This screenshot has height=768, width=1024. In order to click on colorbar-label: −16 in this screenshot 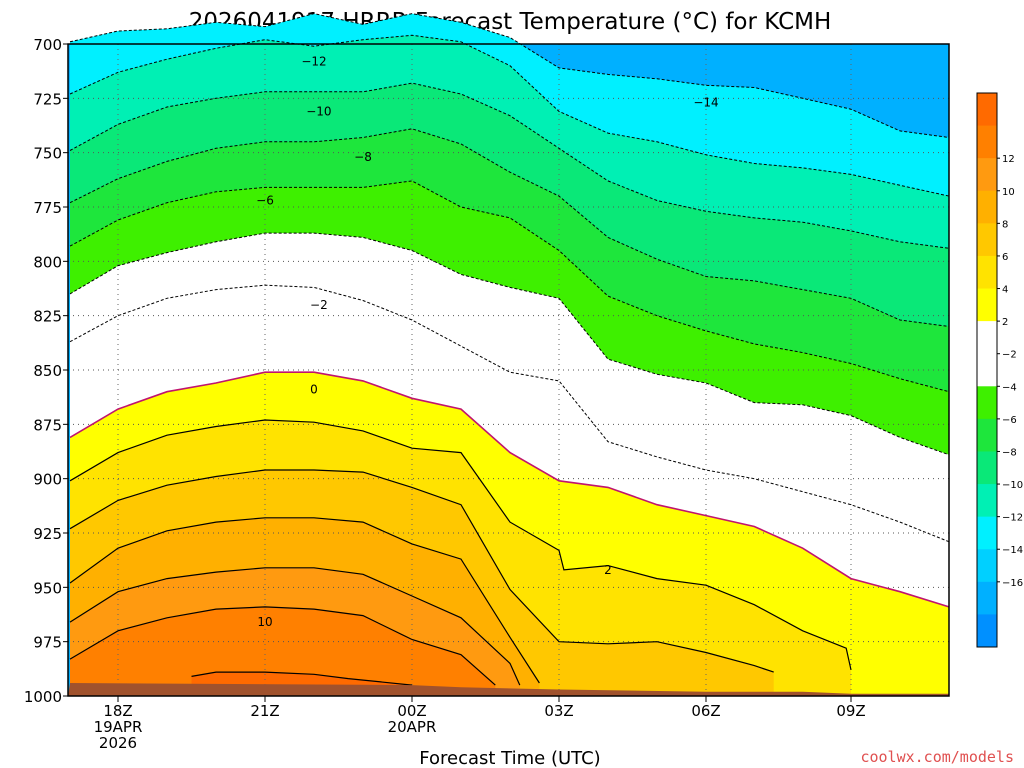, I will do `click(1012, 583)`.